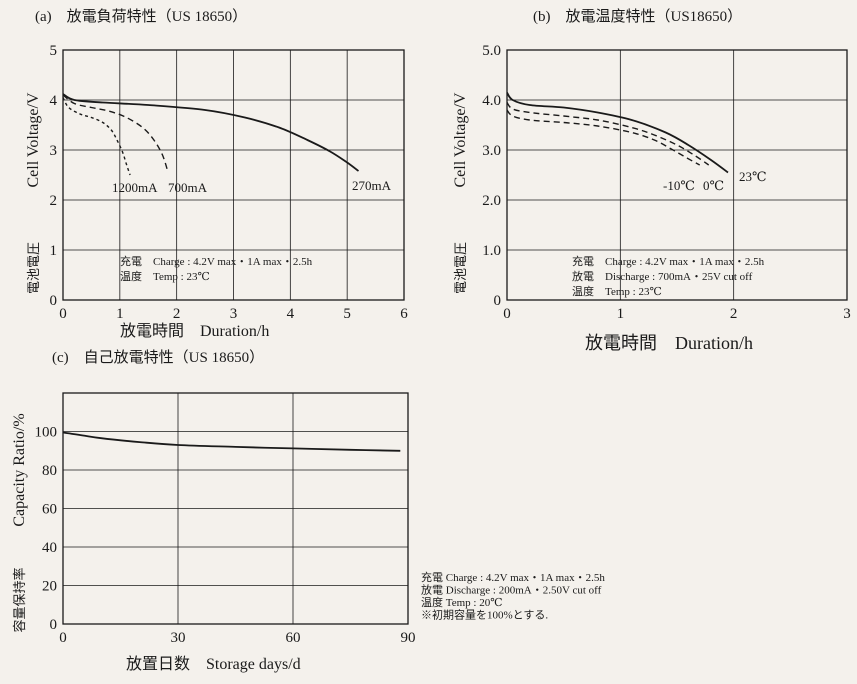 This screenshot has height=684, width=857. I want to click on y-tick-label: 5.0, so click(491, 51).